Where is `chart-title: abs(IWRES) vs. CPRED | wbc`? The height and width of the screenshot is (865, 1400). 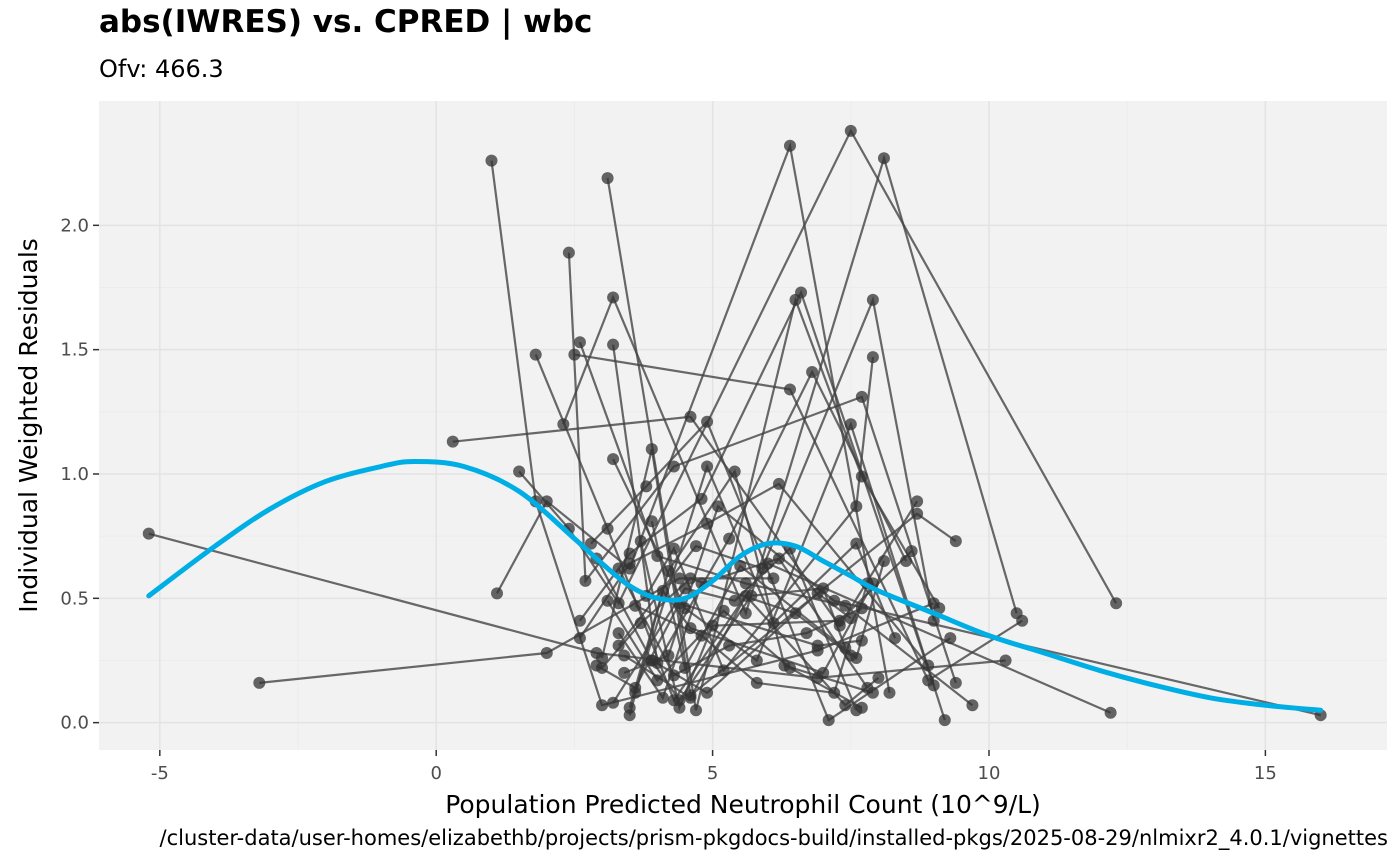
chart-title: abs(IWRES) vs. CPRED | wbc is located at coordinates (346, 22).